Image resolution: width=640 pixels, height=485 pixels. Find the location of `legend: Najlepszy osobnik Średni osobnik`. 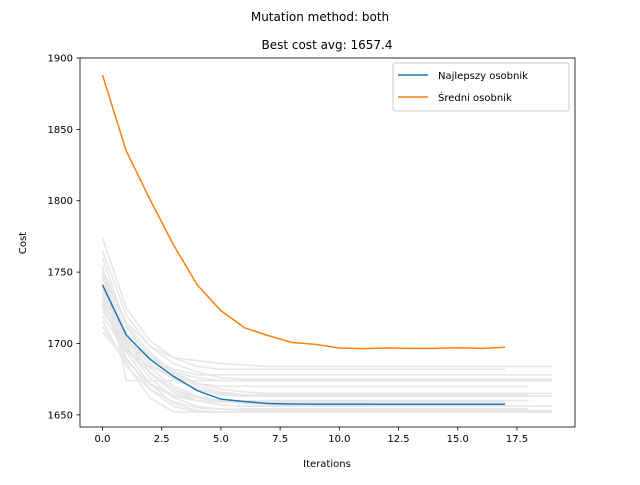

legend: Najlepszy osobnik Średni osobnik is located at coordinates (481, 87).